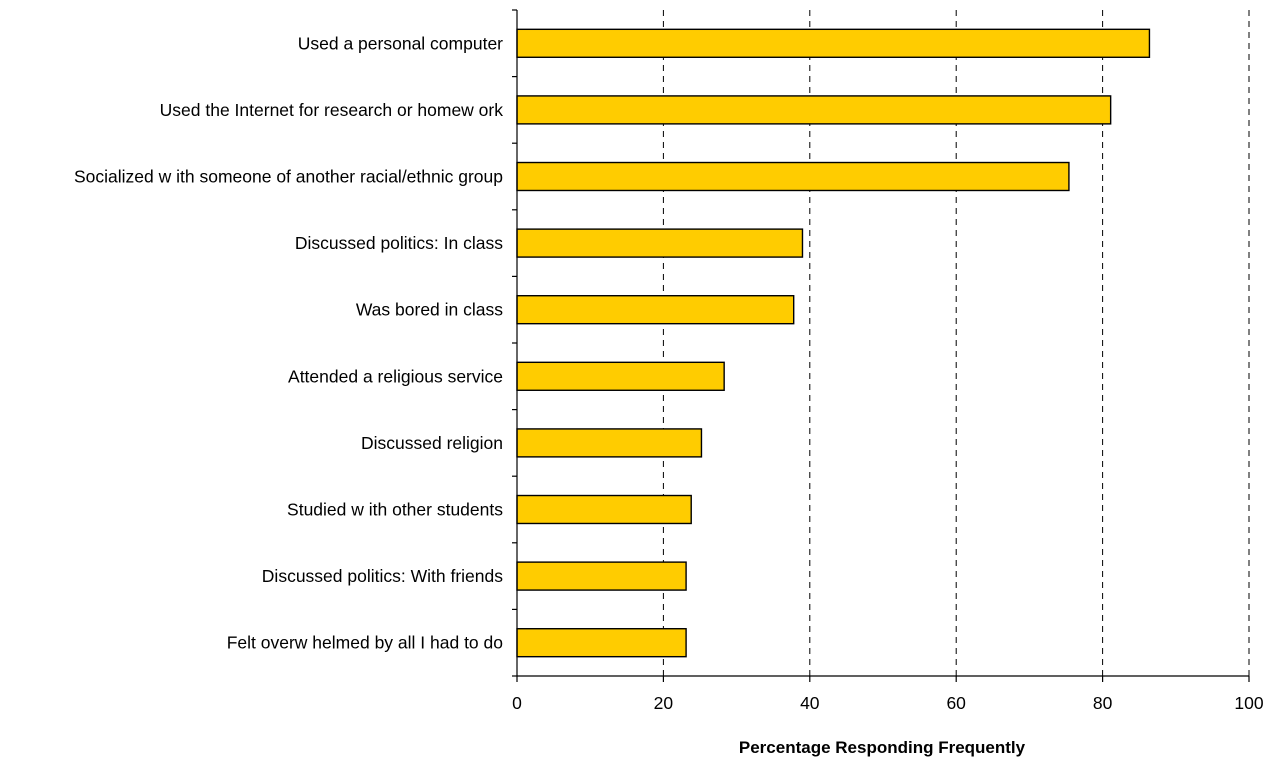  Describe the element at coordinates (395, 376) in the screenshot. I see `category-label: Attended a religious service` at that location.